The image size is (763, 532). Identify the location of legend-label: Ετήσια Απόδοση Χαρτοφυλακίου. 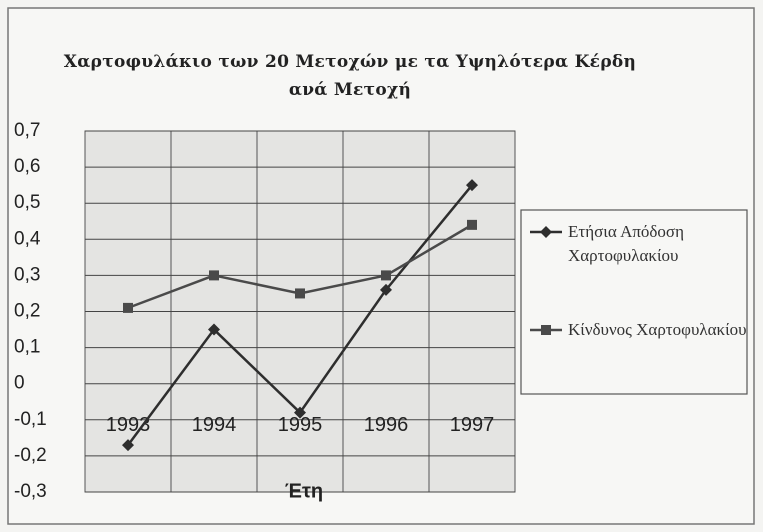
(626, 243).